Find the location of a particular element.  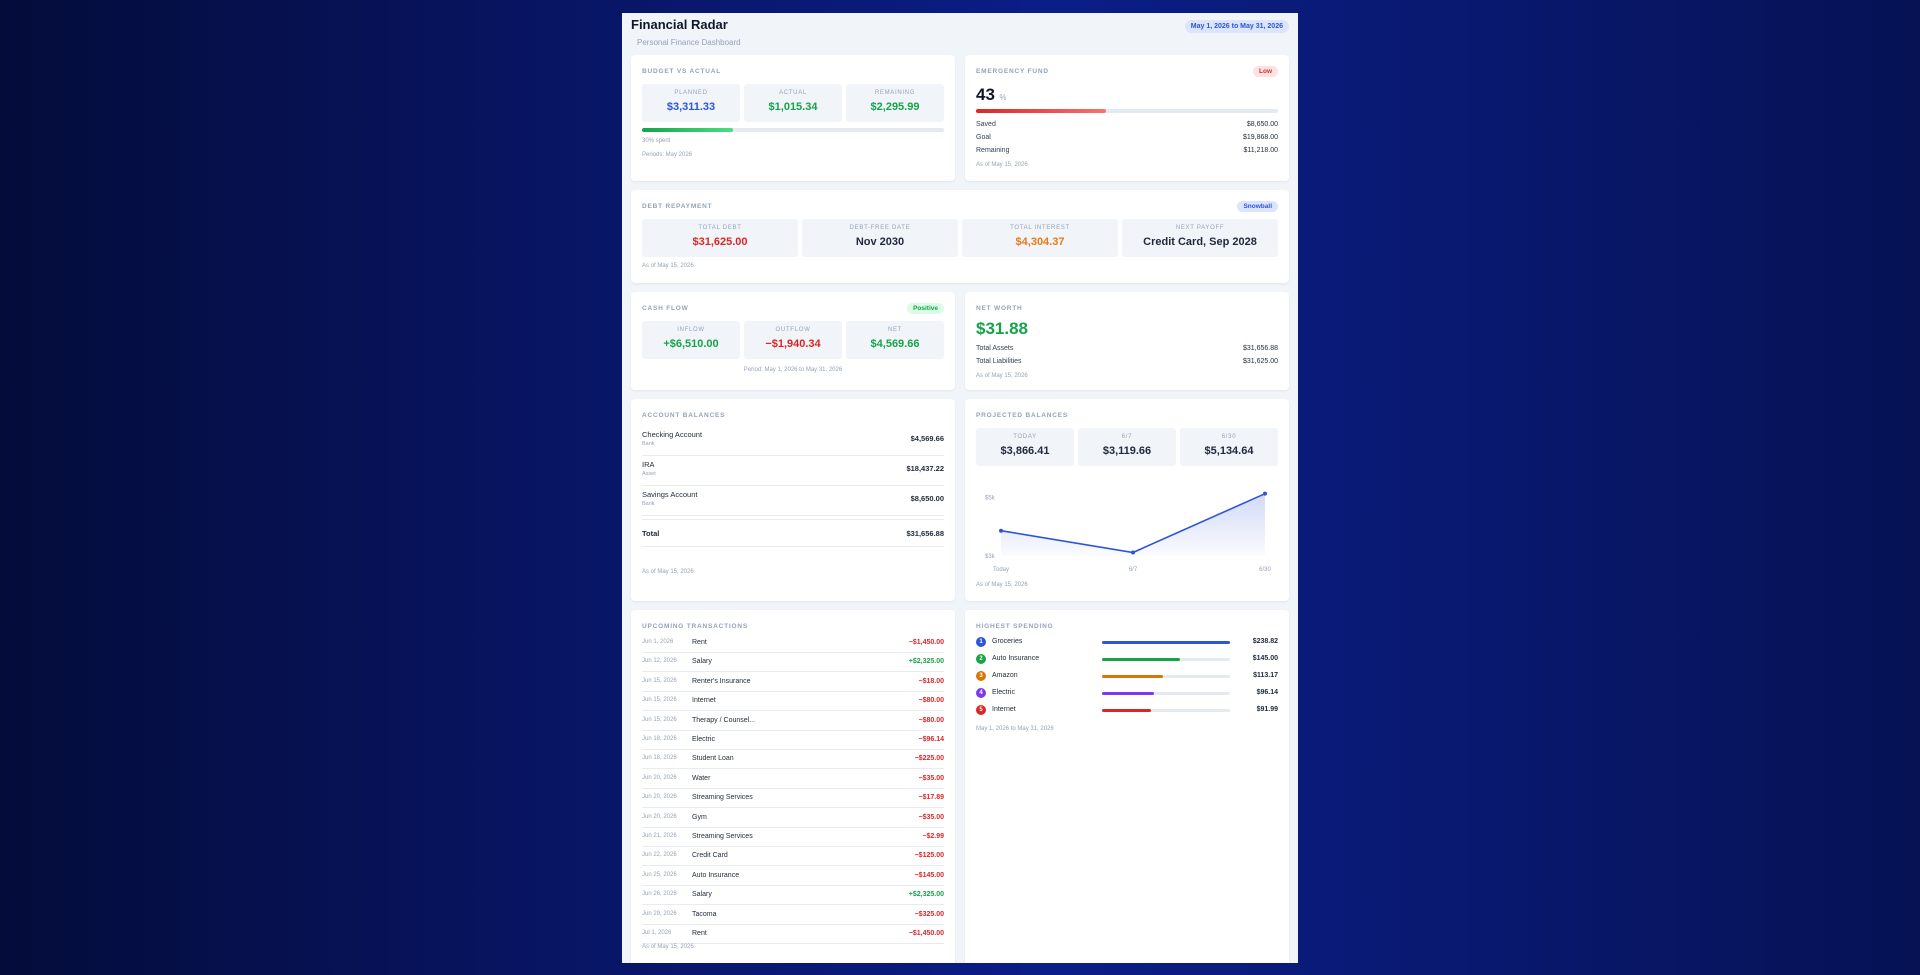

card-title: Net Worth is located at coordinates (999, 308).